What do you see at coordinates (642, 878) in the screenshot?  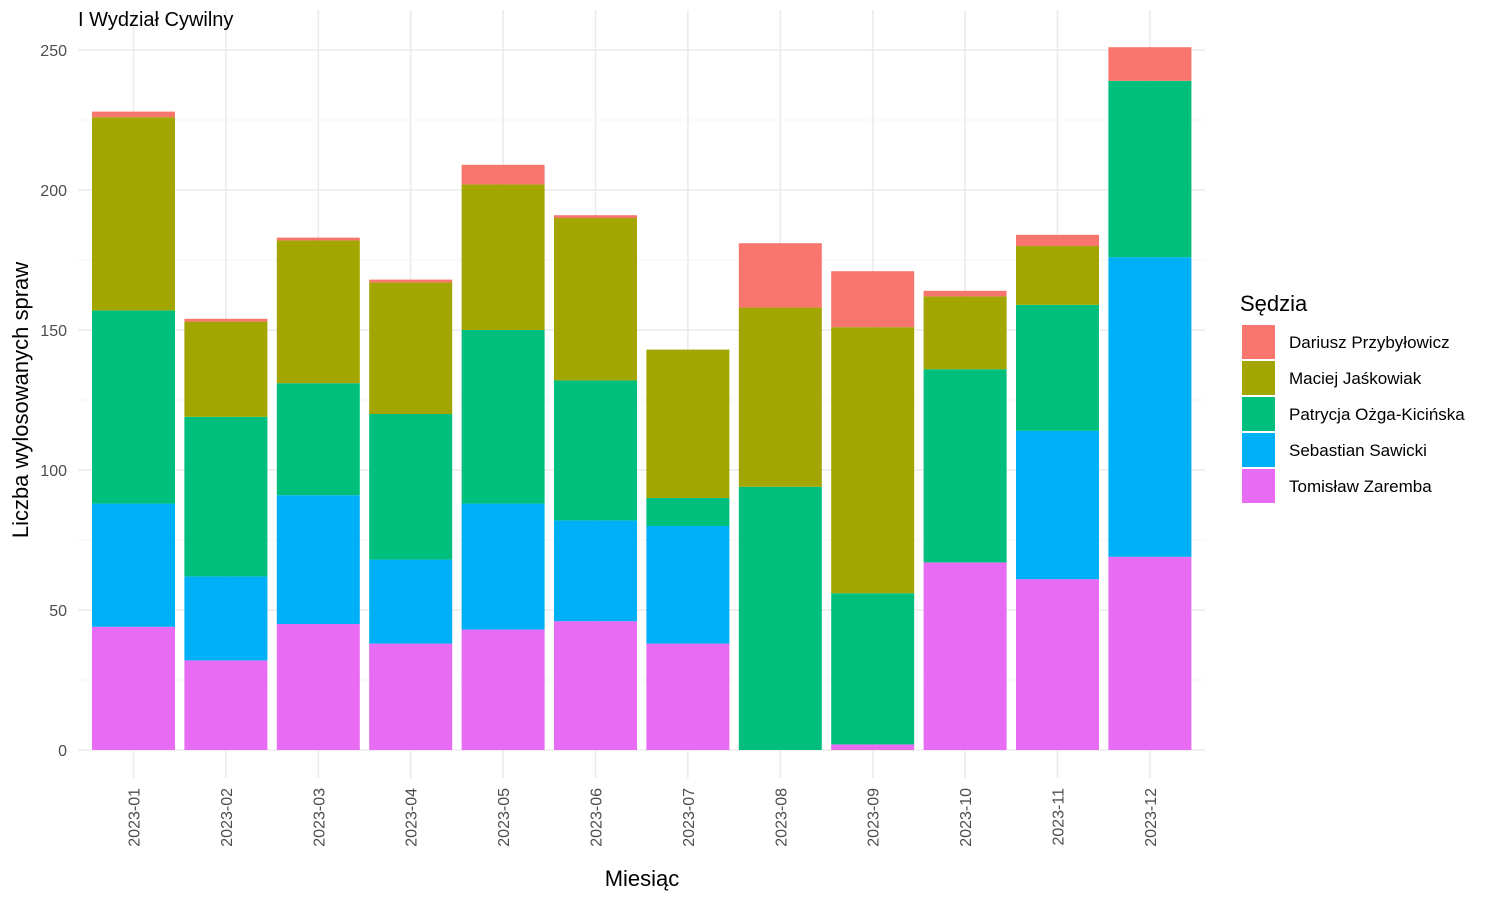 I see `x-axis-title: Miesiąc` at bounding box center [642, 878].